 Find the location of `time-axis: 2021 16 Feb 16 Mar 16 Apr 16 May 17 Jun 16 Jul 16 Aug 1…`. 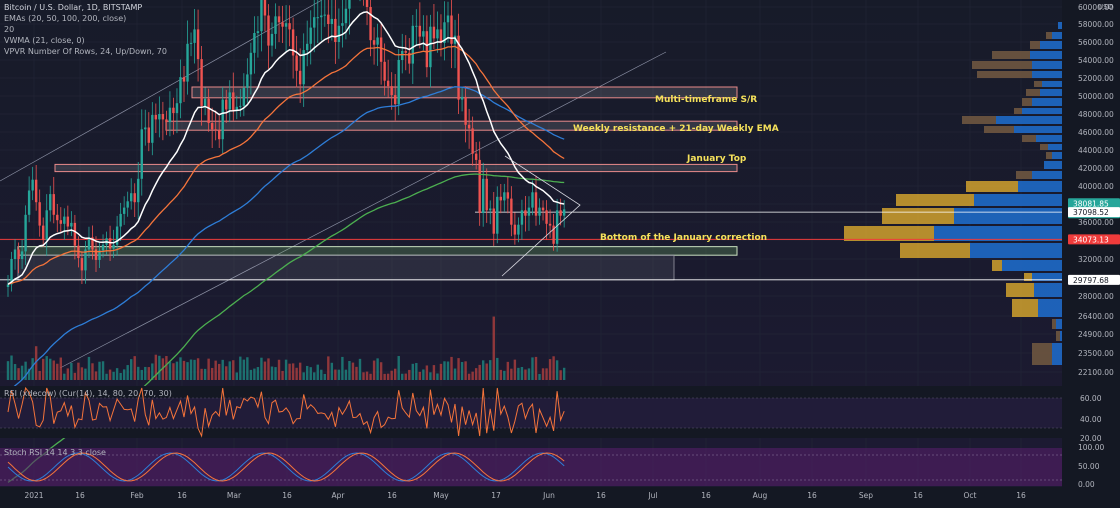

time-axis: 2021 16 Feb 16 Mar 16 Apr 16 May 17 Jun 16 Jul 16 Aug 1… is located at coordinates (560, 497).